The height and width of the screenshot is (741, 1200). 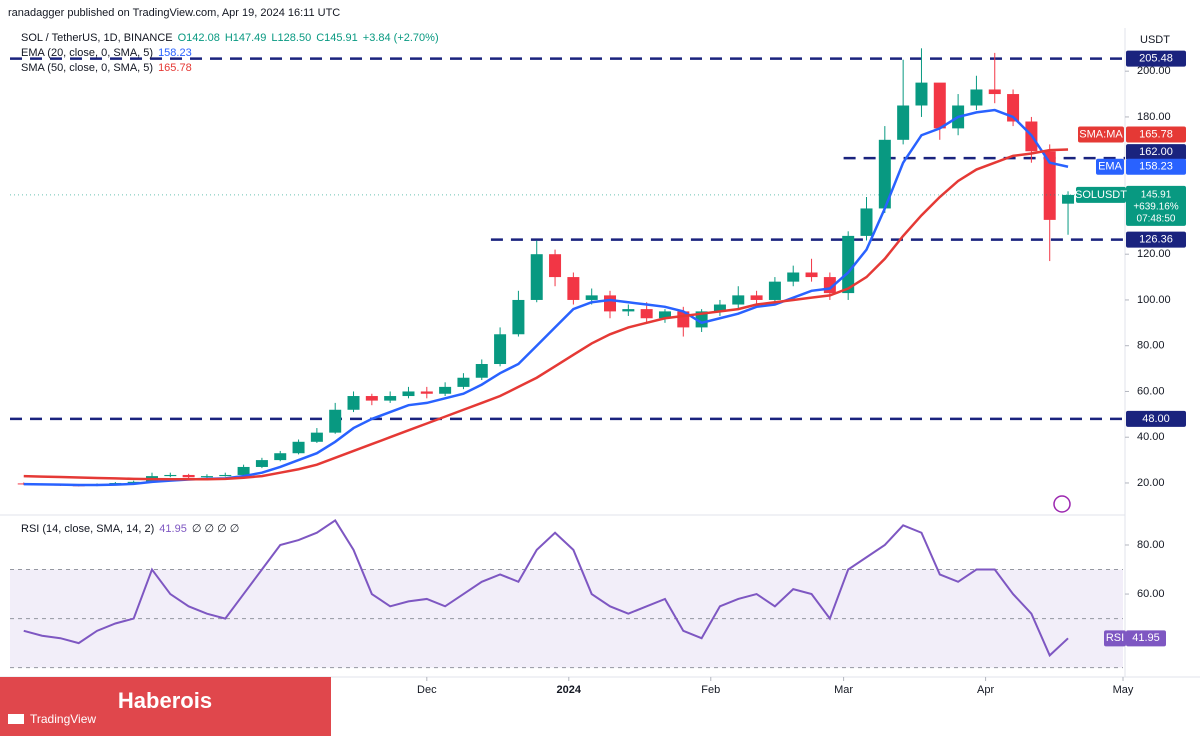 What do you see at coordinates (569, 690) in the screenshot?
I see `x-tick-label: 2024` at bounding box center [569, 690].